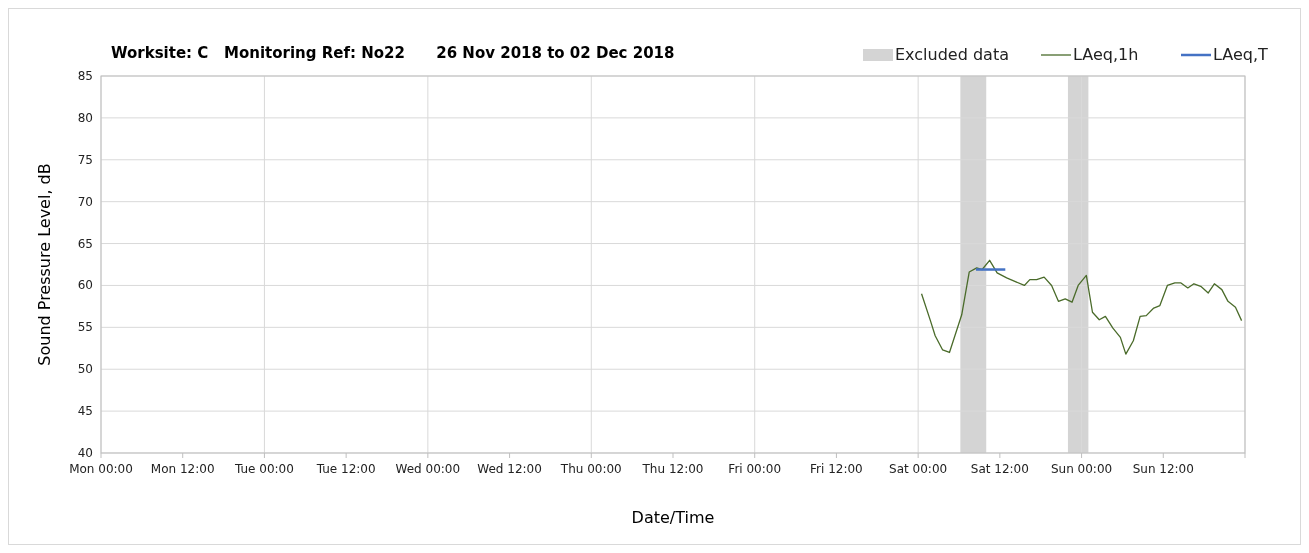 The image size is (1309, 553). I want to click on x-tick-label: Sun 12:00, so click(1163, 469).